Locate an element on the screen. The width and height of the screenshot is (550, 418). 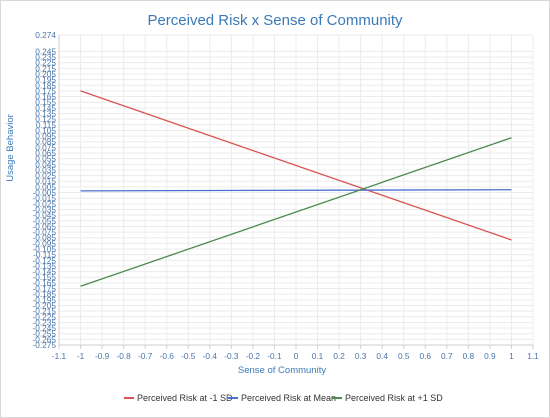
y-tick-label: 0.175 is located at coordinates (45, 91).